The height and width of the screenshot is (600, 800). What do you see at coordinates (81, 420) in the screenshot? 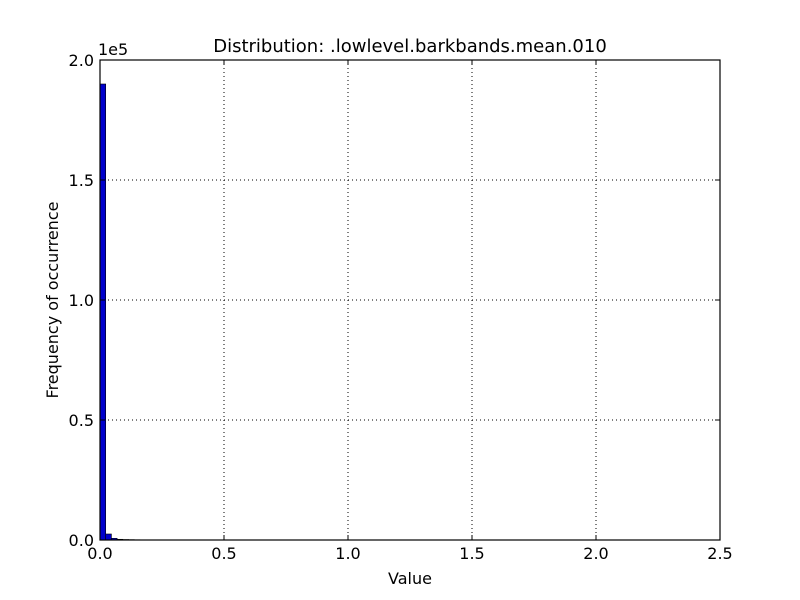
I see `y-tick-label: 0.5` at bounding box center [81, 420].